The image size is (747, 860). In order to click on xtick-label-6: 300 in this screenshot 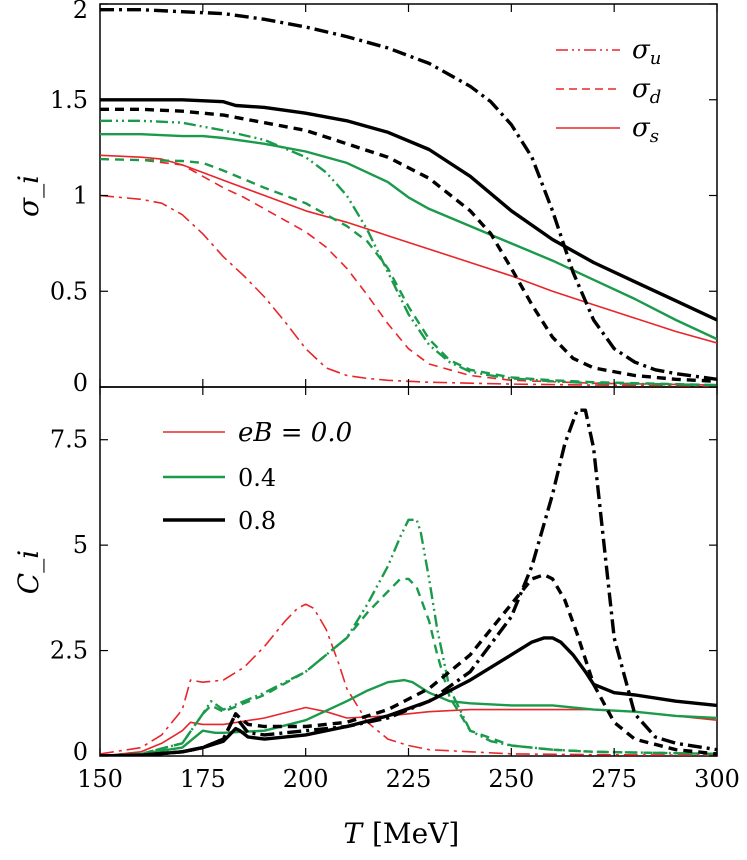, I will do `click(717, 779)`.